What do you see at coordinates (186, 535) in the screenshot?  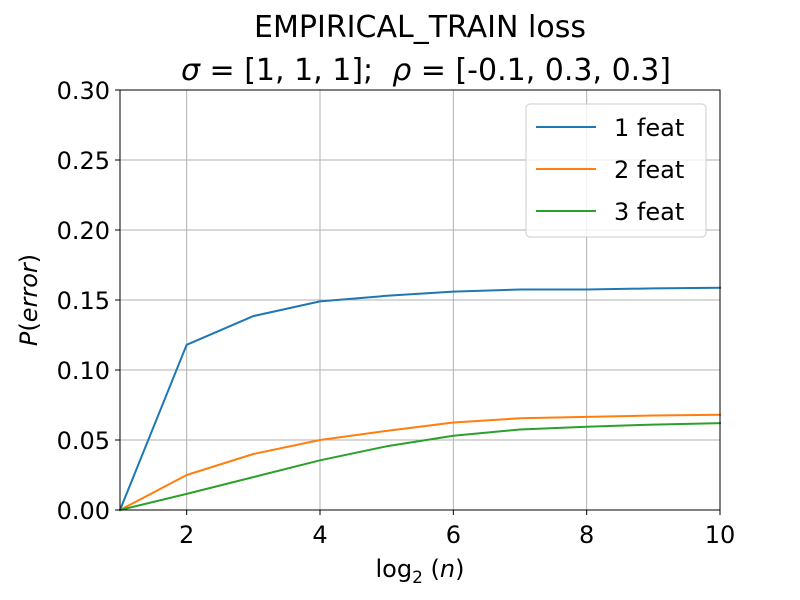 I see `x-tick-label: 2` at bounding box center [186, 535].